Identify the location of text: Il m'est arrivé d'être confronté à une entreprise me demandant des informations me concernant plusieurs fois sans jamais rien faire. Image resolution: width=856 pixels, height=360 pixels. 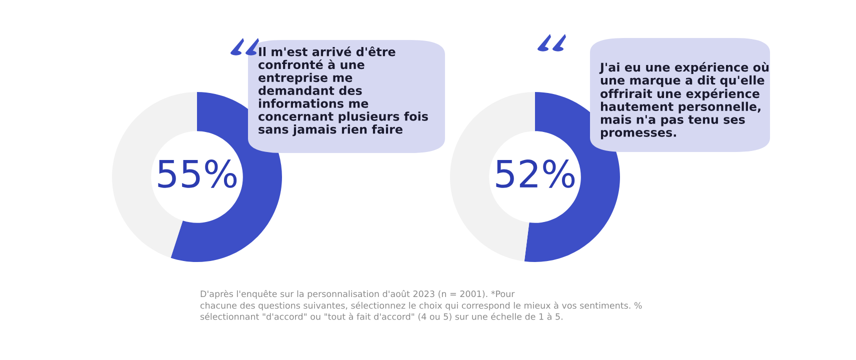
(343, 91).